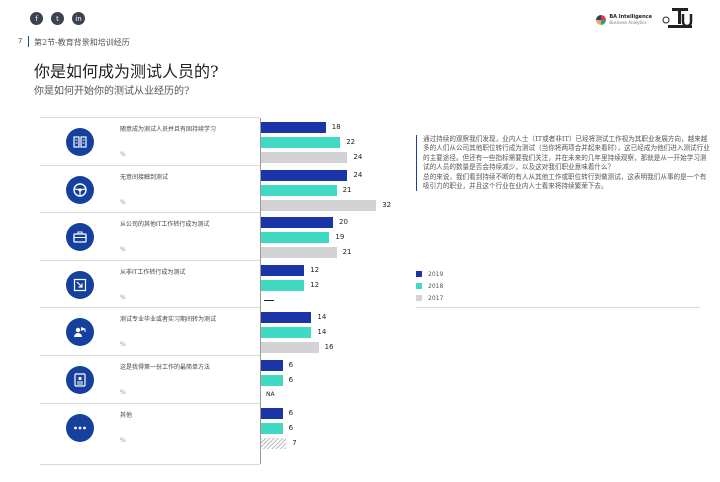 The image size is (720, 482). I want to click on category-row: 测试专业毕业或者实习期间转为测试%, so click(150, 331).